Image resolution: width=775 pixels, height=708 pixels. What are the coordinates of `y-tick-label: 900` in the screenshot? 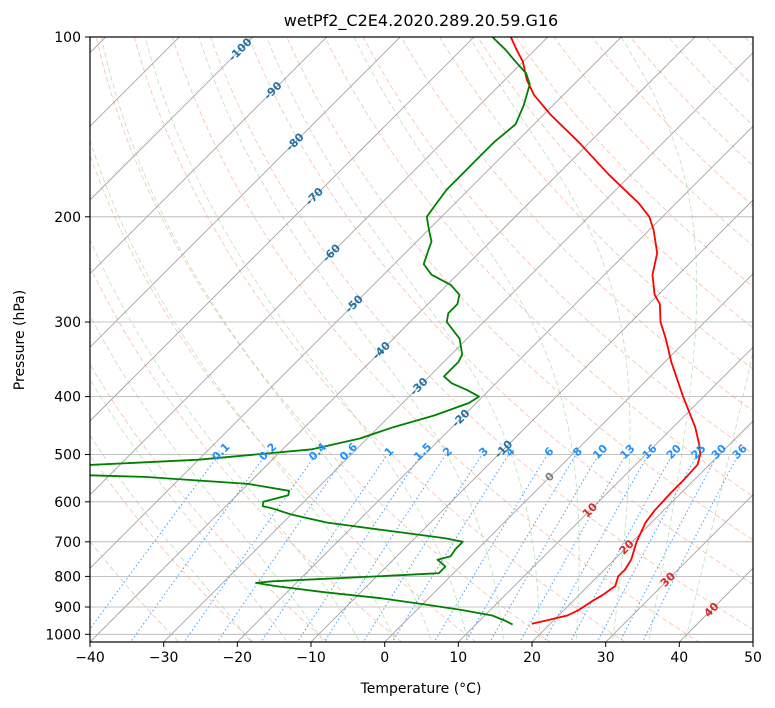 It's located at (67, 608).